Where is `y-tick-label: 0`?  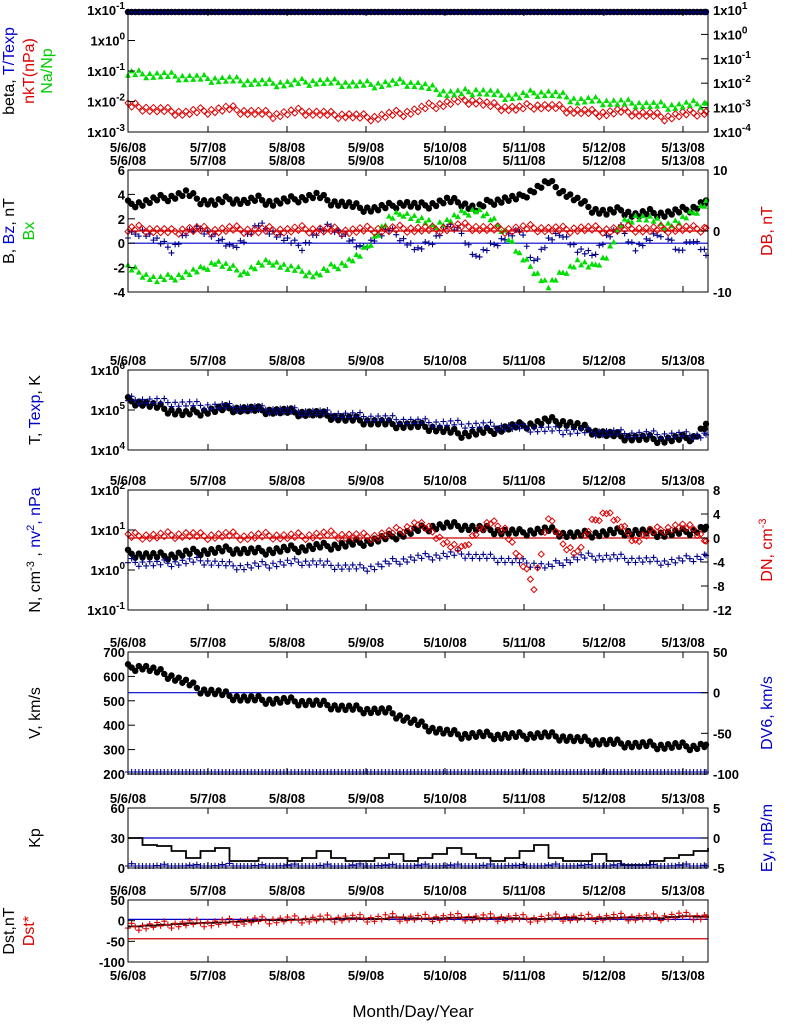 y-tick-label: 0 is located at coordinates (121, 868).